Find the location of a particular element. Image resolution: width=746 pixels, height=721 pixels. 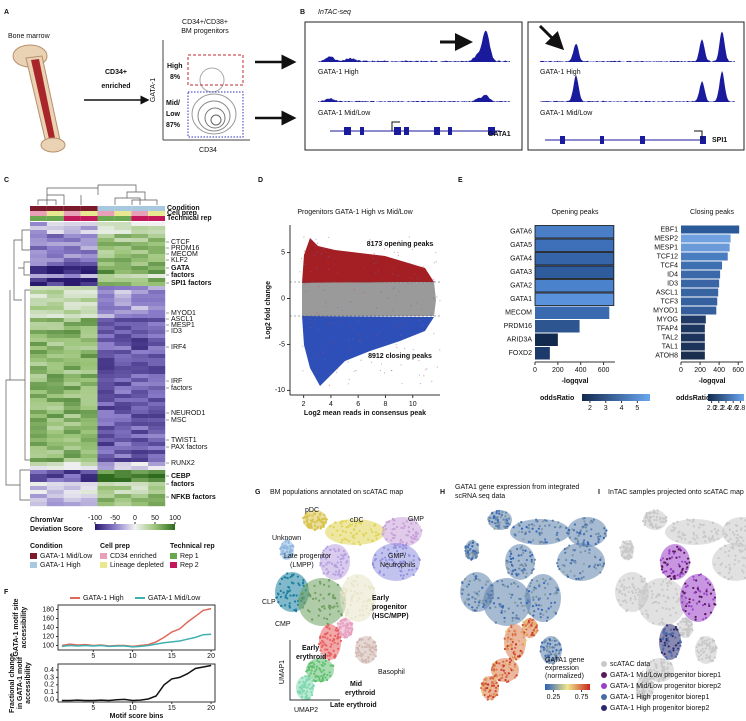

panel-label: I is located at coordinates (599, 492).